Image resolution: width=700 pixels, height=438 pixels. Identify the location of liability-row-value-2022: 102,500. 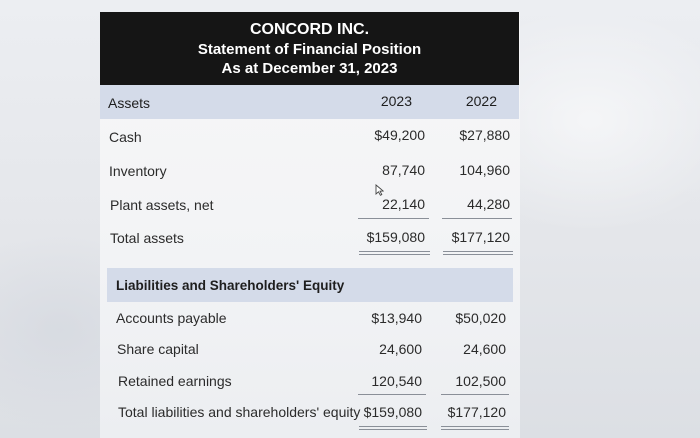
(480, 381).